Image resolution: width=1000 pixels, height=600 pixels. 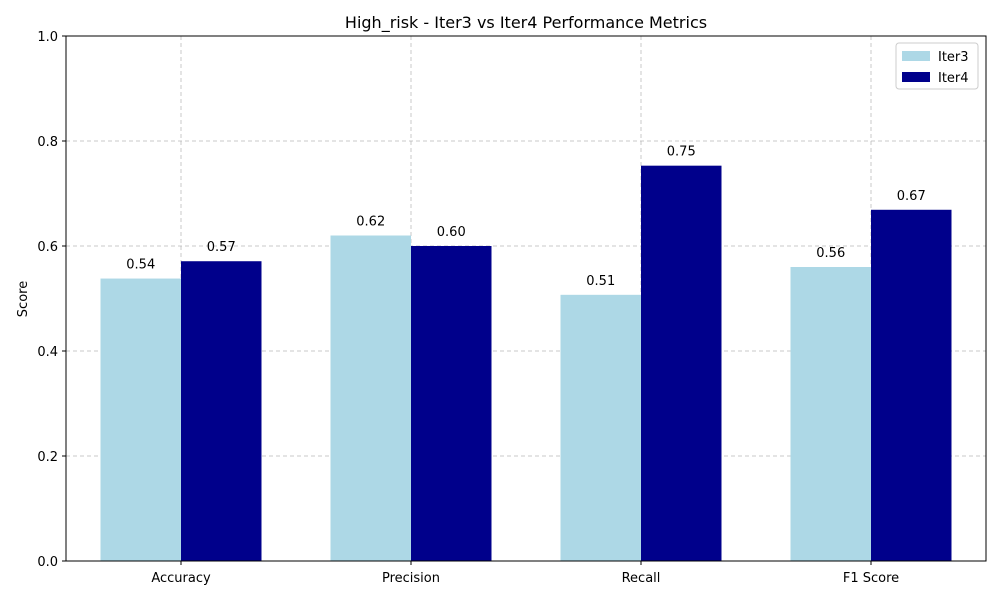 I want to click on bar-iter3-accuracy, so click(x=140, y=419).